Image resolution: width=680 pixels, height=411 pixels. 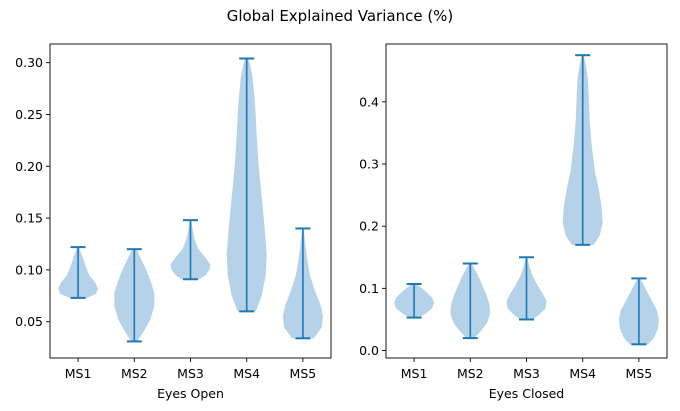 I want to click on figure-title: Global Explained Variance (%), so click(x=340, y=16).